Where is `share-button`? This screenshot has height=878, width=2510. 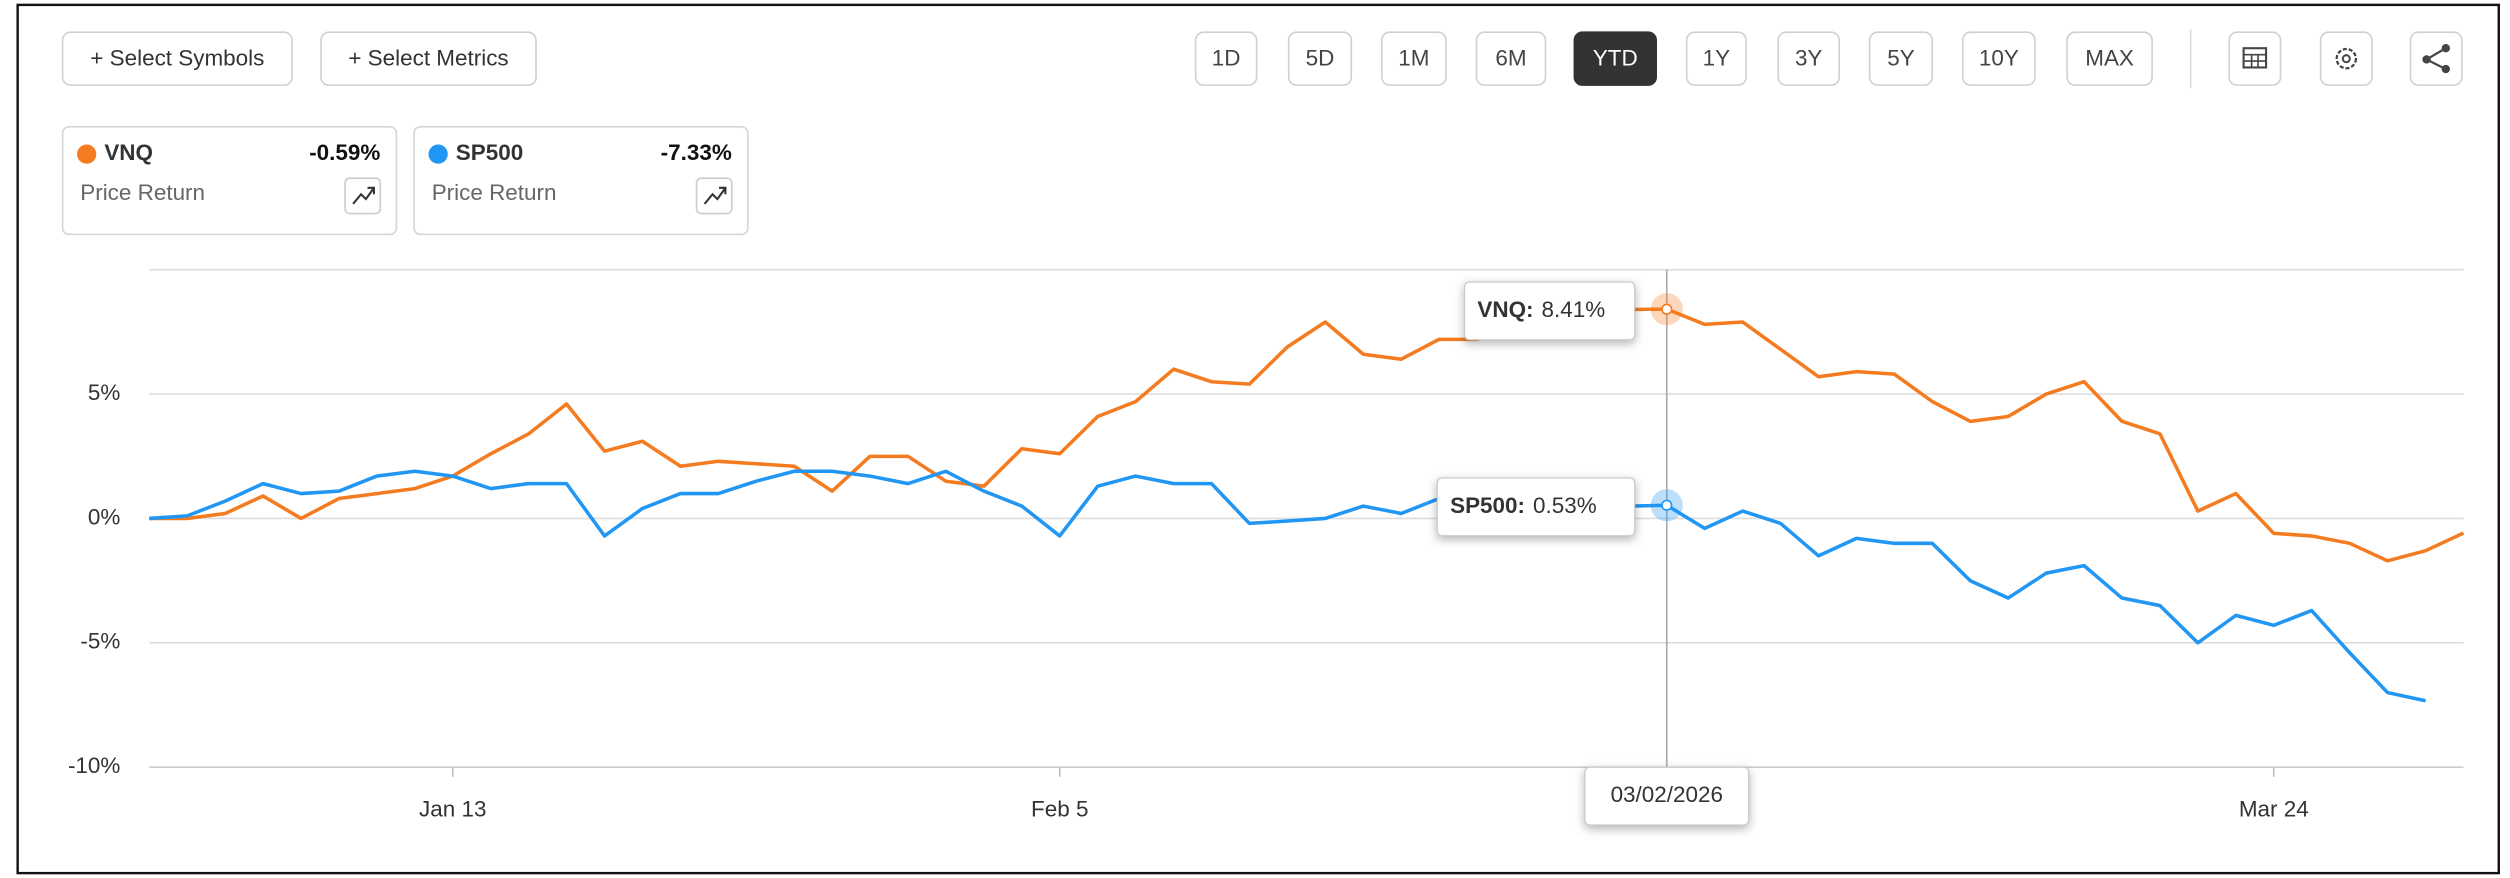 share-button is located at coordinates (2436, 58).